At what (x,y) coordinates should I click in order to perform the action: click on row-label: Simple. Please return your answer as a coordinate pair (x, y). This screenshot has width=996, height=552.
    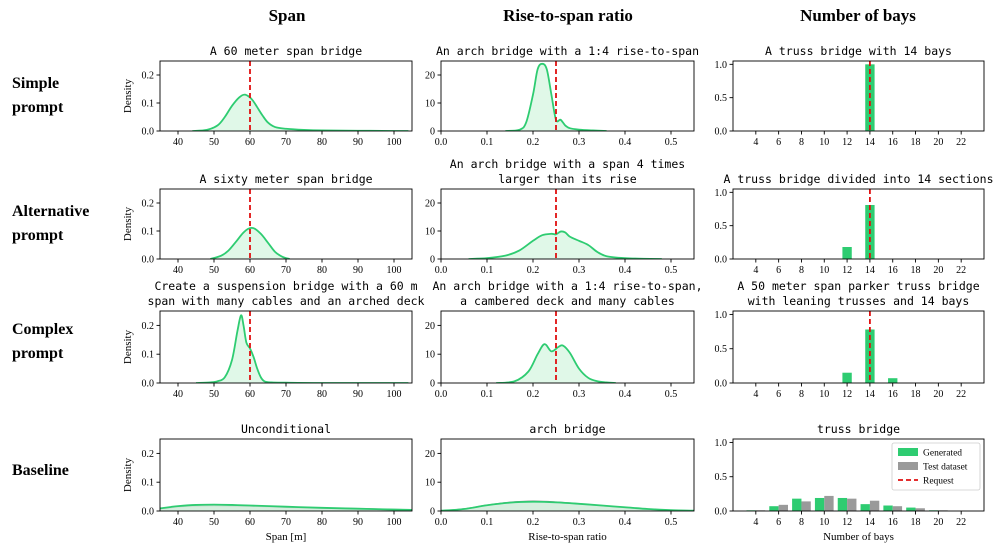
    Looking at the image, I should click on (35, 83).